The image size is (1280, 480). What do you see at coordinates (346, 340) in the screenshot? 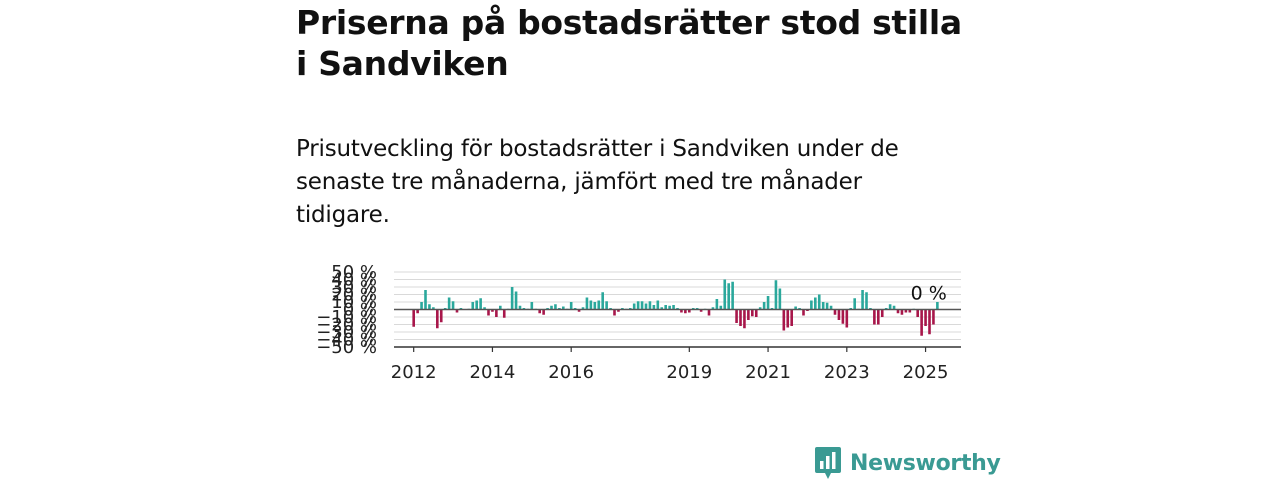
I see `y-tick-label: −40 %` at bounding box center [346, 340].